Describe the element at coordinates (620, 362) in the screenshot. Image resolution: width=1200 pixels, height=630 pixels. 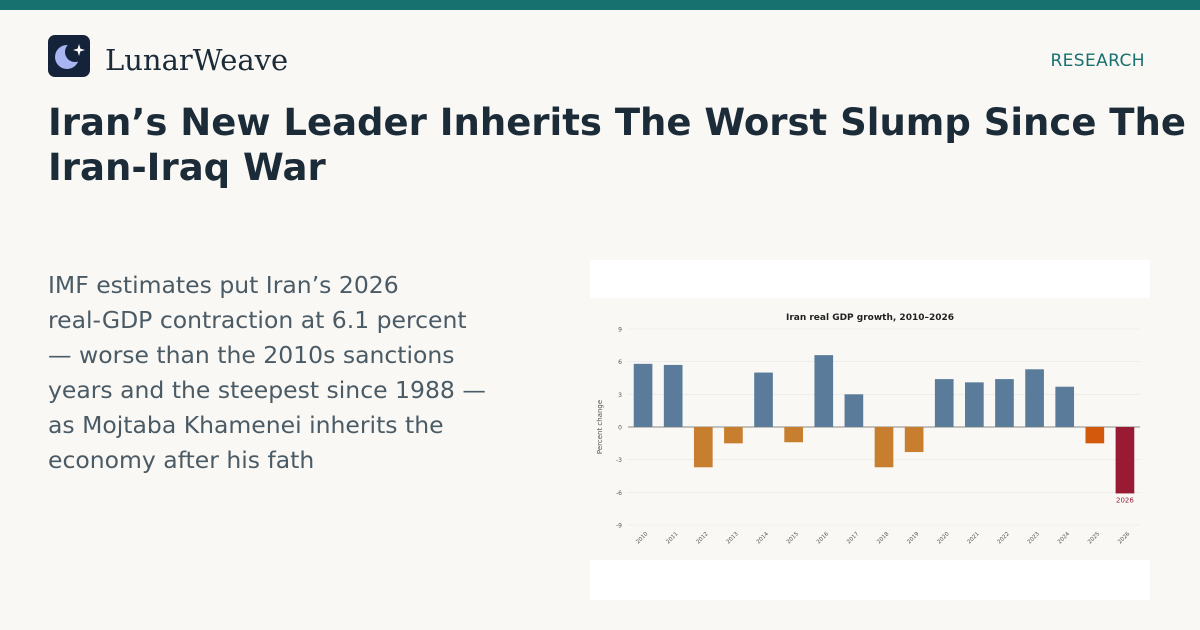
I see `y-tick-label: 6` at that location.